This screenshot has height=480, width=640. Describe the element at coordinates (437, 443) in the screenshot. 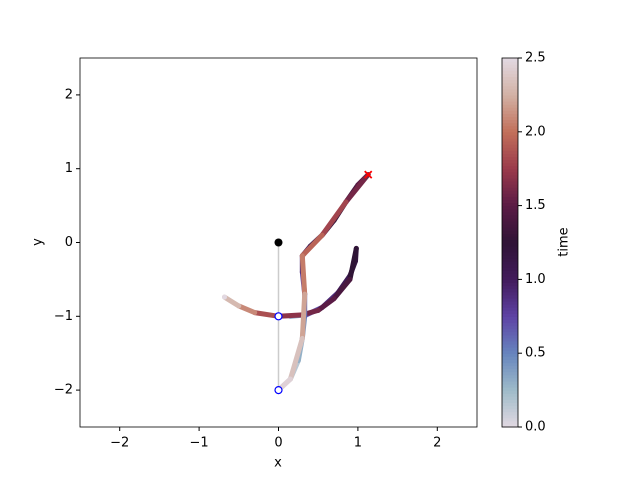

I see `x-tick-label: 2` at that location.